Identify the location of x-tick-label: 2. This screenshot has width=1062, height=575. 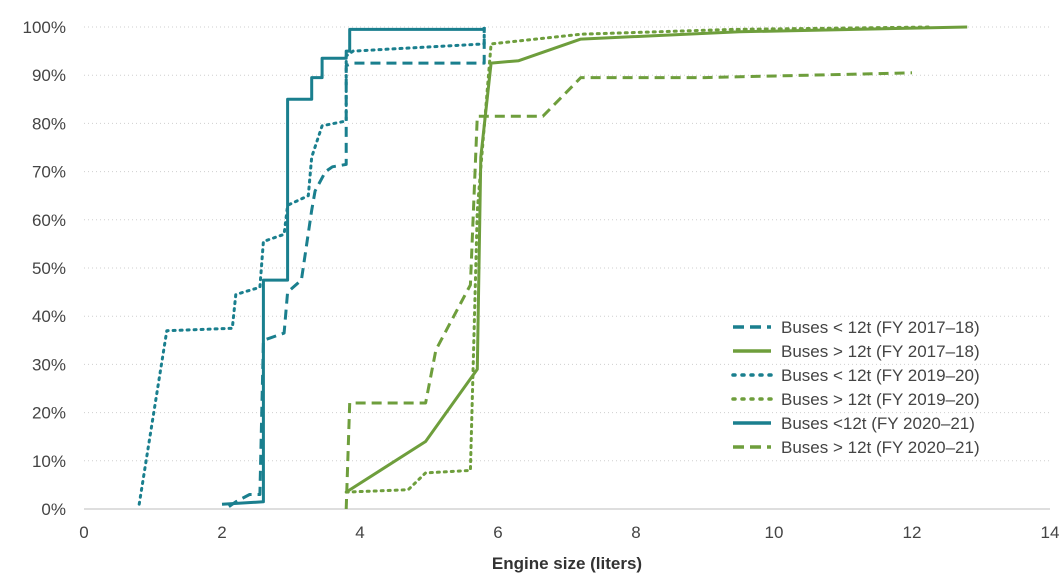
(221, 532).